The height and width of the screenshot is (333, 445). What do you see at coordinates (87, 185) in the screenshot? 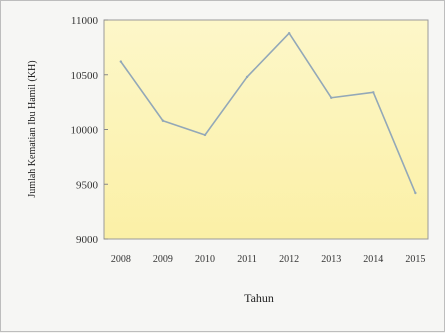
I see `y-tick-label: 9500` at bounding box center [87, 185].